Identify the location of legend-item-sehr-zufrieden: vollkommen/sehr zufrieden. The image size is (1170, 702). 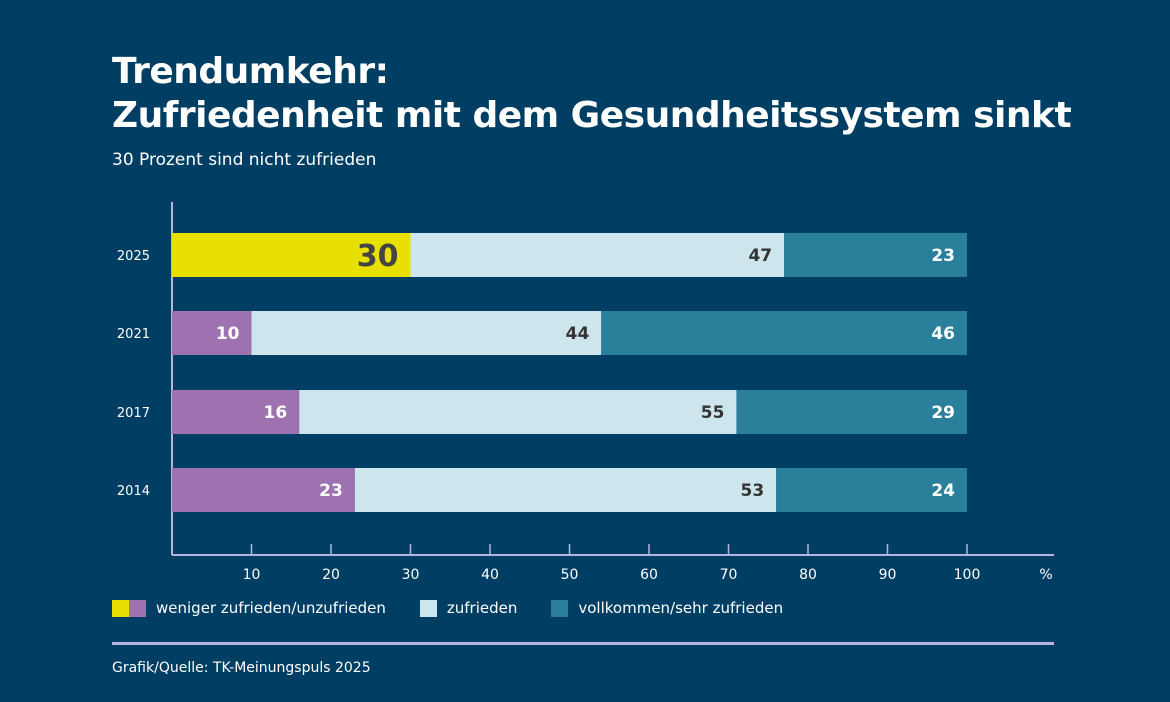
(667, 608).